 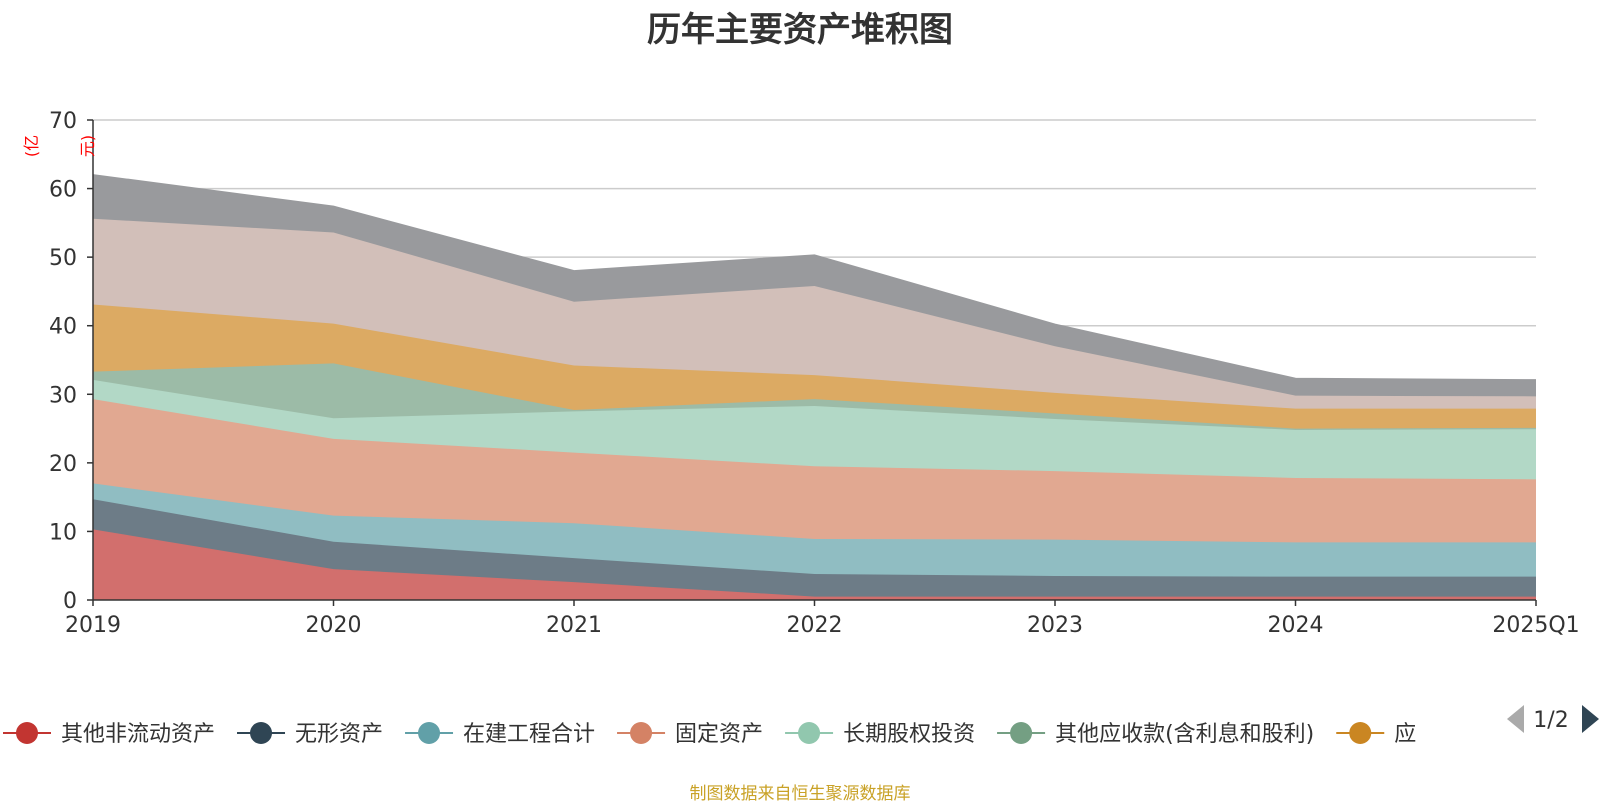 What do you see at coordinates (1296, 625) in the screenshot?
I see `x-tick-label: 2024` at bounding box center [1296, 625].